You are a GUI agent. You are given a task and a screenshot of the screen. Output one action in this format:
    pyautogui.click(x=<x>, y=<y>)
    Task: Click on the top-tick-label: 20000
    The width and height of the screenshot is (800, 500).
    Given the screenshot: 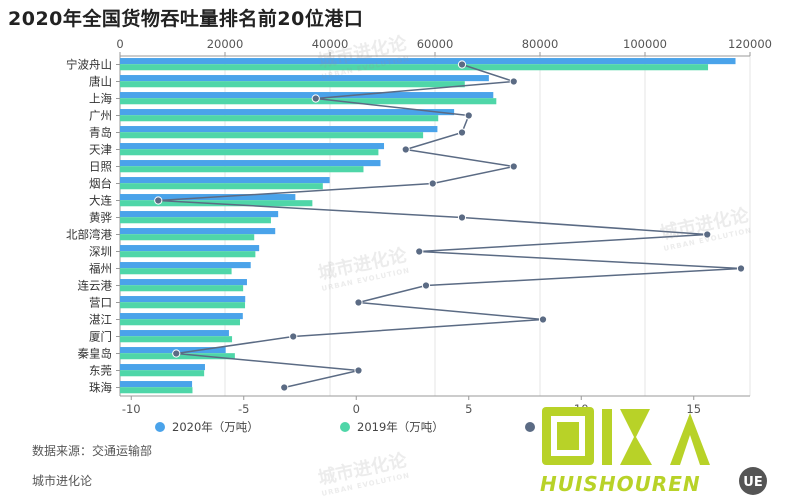 What is the action you would take?
    pyautogui.click(x=225, y=44)
    